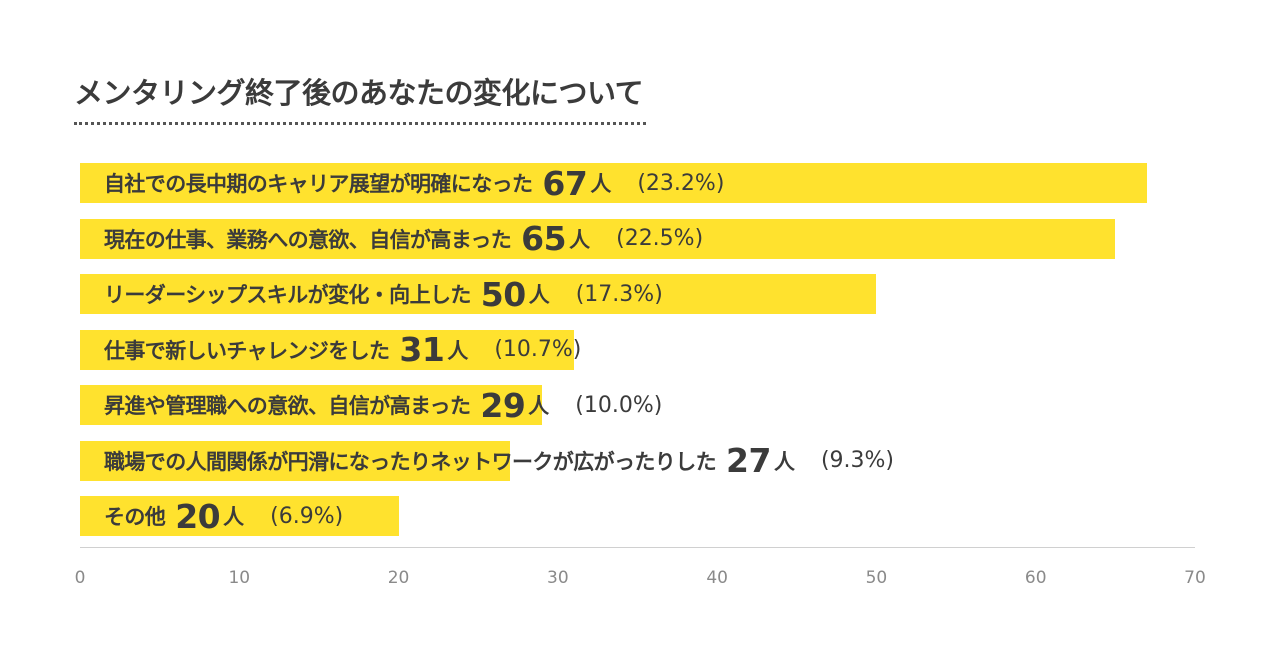  I want to click on percentage-label: (22.5%), so click(660, 238).